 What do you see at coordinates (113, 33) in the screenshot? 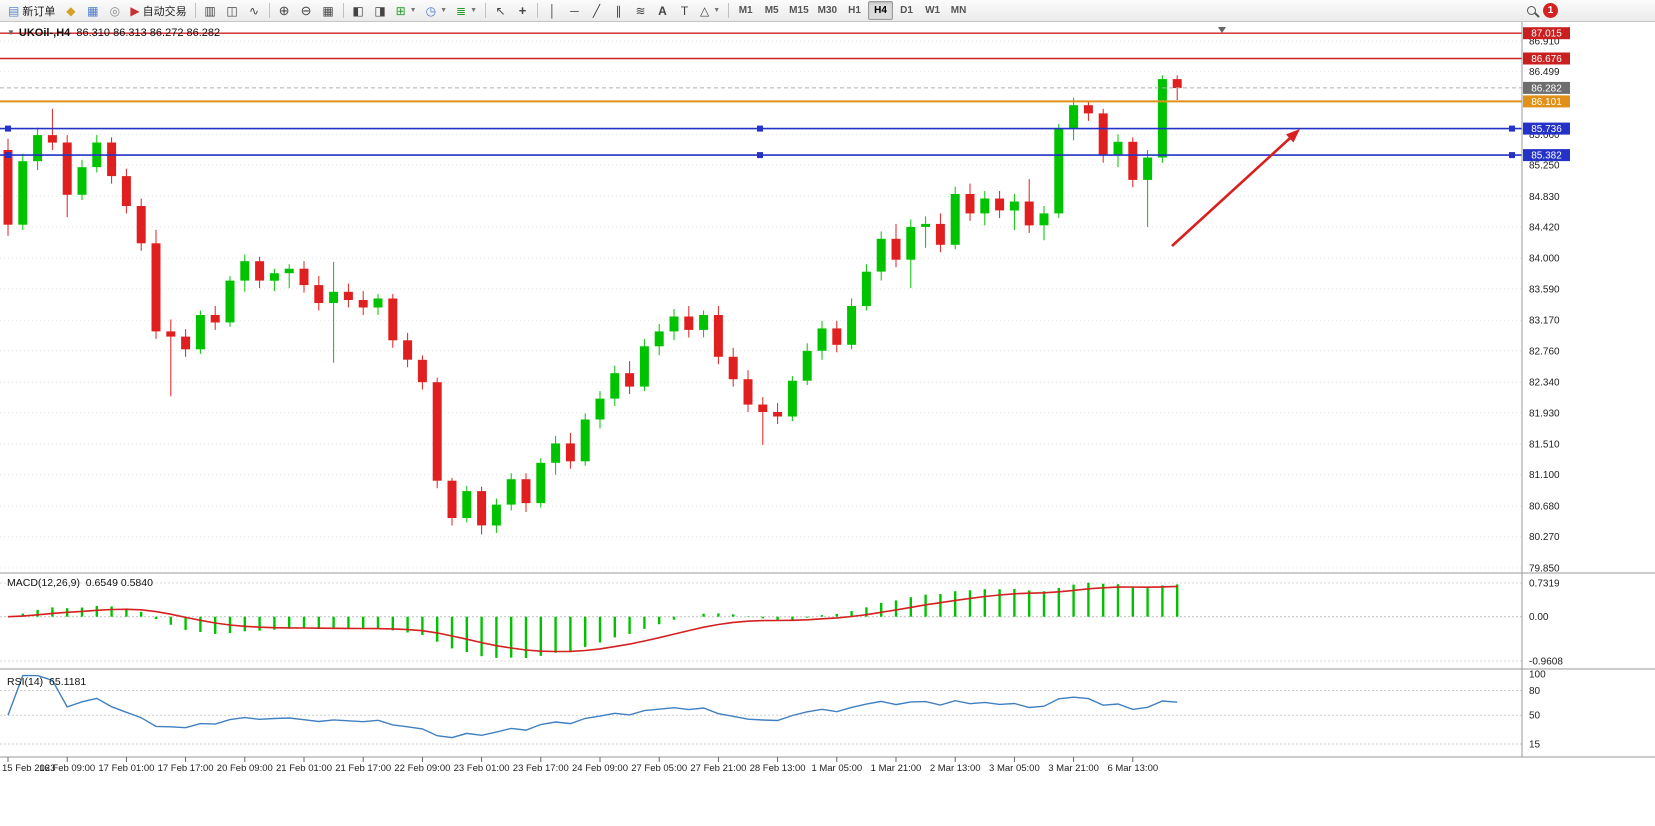
I see `chart-title: ▼ UKOil-,H4 86.310 86.313 86.272 86.282` at bounding box center [113, 33].